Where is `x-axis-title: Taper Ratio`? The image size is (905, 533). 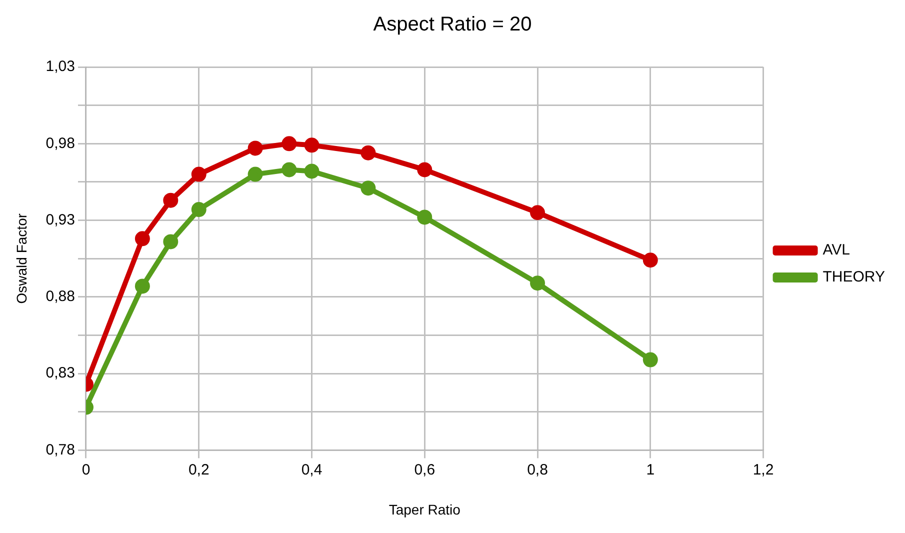 x-axis-title: Taper Ratio is located at coordinates (424, 509).